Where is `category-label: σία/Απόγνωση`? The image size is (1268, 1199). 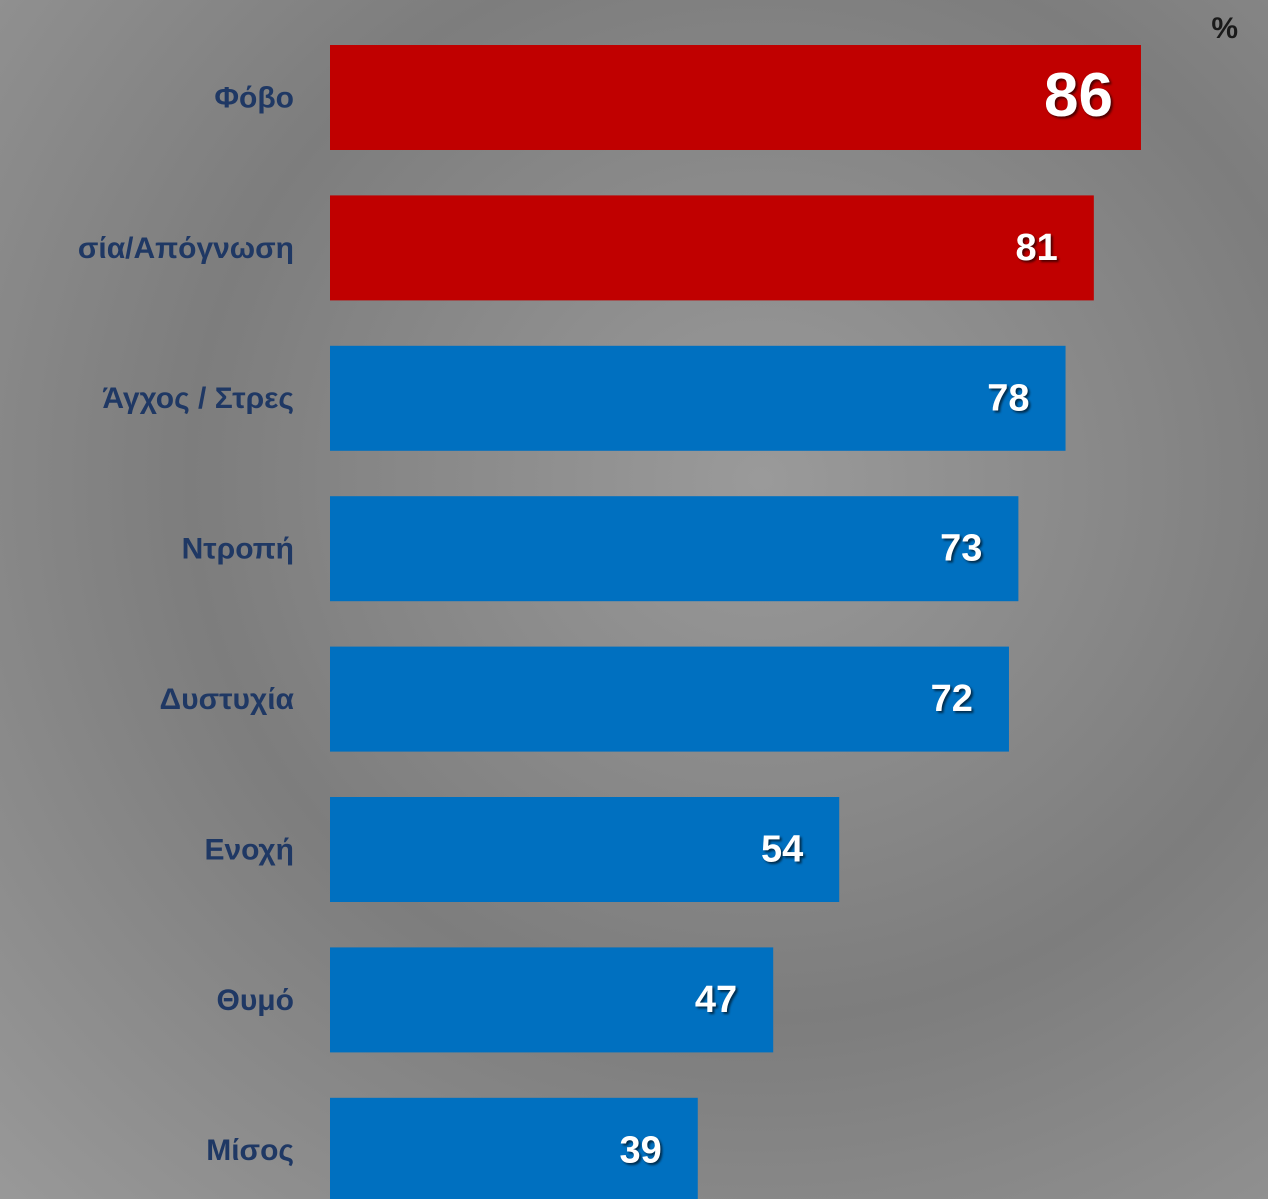 category-label: σία/Απόγνωση is located at coordinates (186, 248).